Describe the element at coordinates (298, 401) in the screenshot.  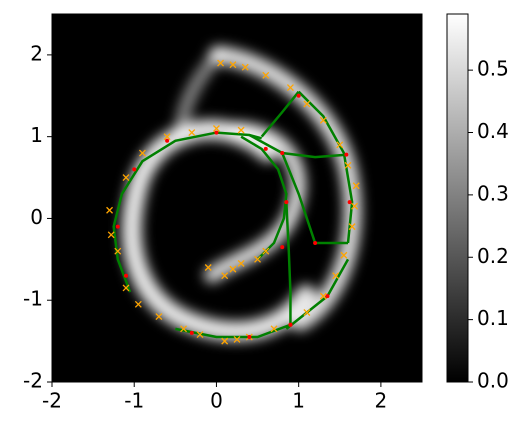
I see `x-tick-label: 1` at that location.